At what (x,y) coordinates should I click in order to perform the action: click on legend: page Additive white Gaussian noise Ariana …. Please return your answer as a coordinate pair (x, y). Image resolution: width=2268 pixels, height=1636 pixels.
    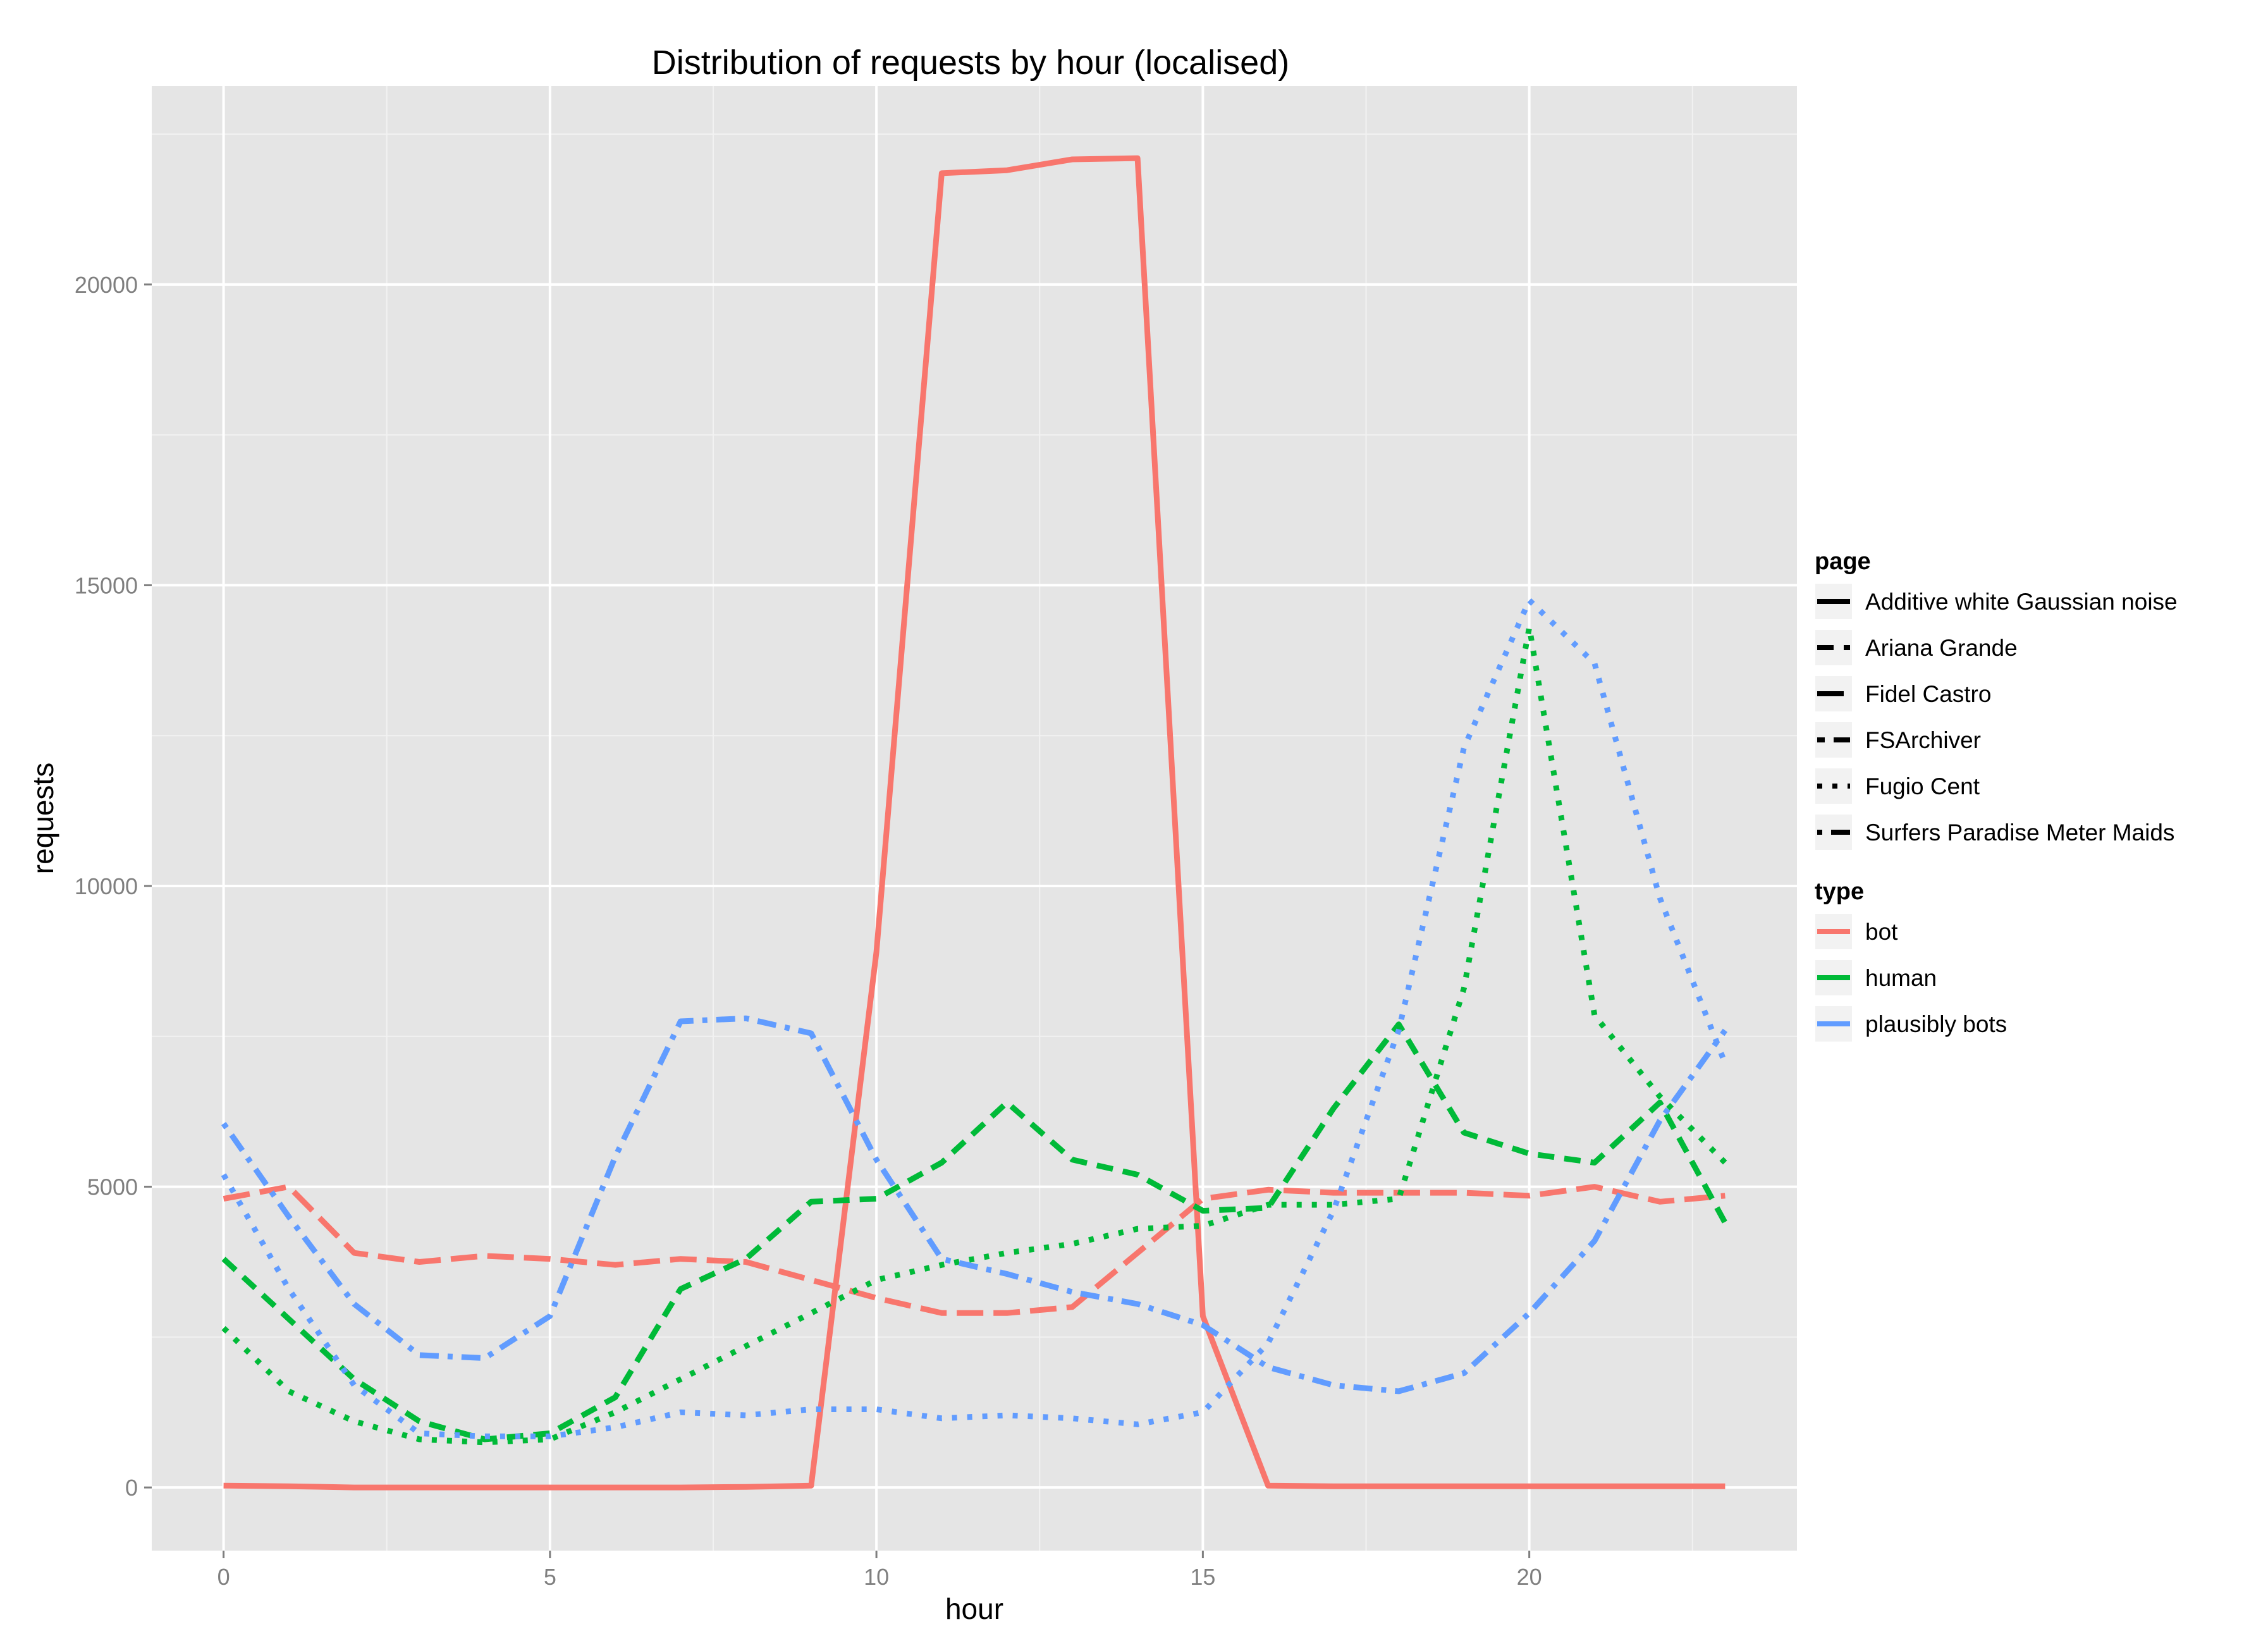
    Looking at the image, I should click on (1996, 795).